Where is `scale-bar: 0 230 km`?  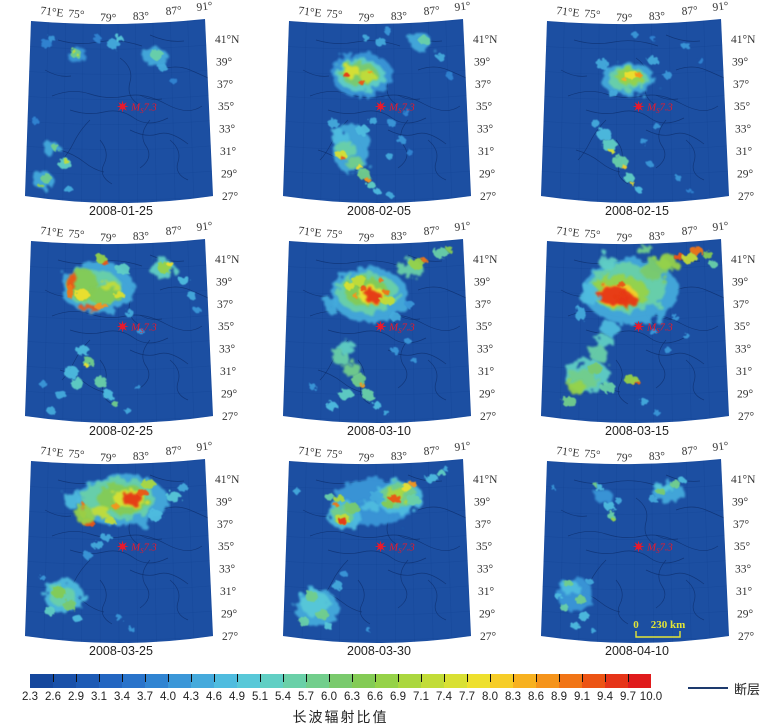
scale-bar: 0 230 km is located at coordinates (659, 628).